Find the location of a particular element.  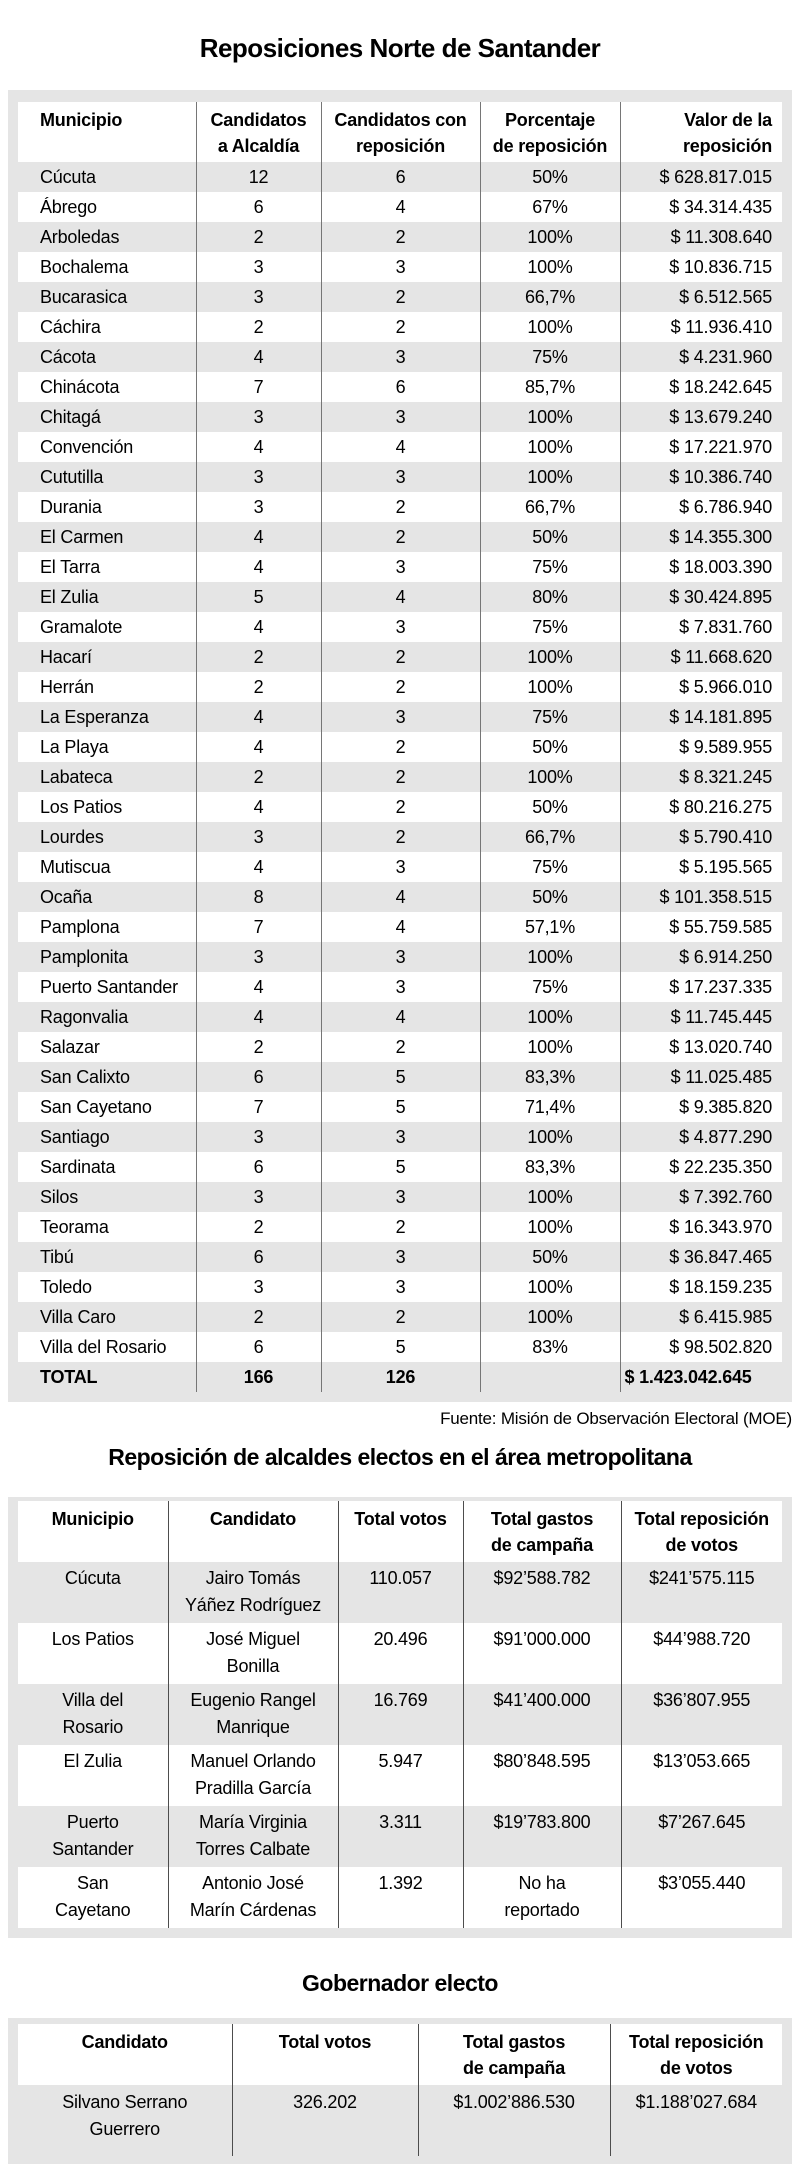

municipio-cell: Villa del Rosario is located at coordinates (93, 1713).